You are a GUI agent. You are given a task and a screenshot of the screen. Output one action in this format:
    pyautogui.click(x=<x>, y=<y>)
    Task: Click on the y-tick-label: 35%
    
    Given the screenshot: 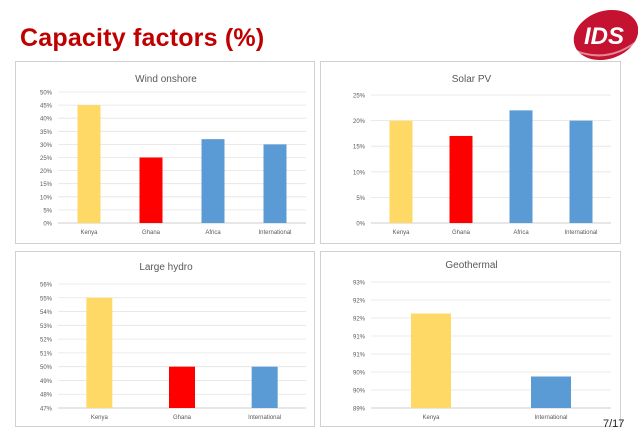 What is the action you would take?
    pyautogui.click(x=46, y=133)
    